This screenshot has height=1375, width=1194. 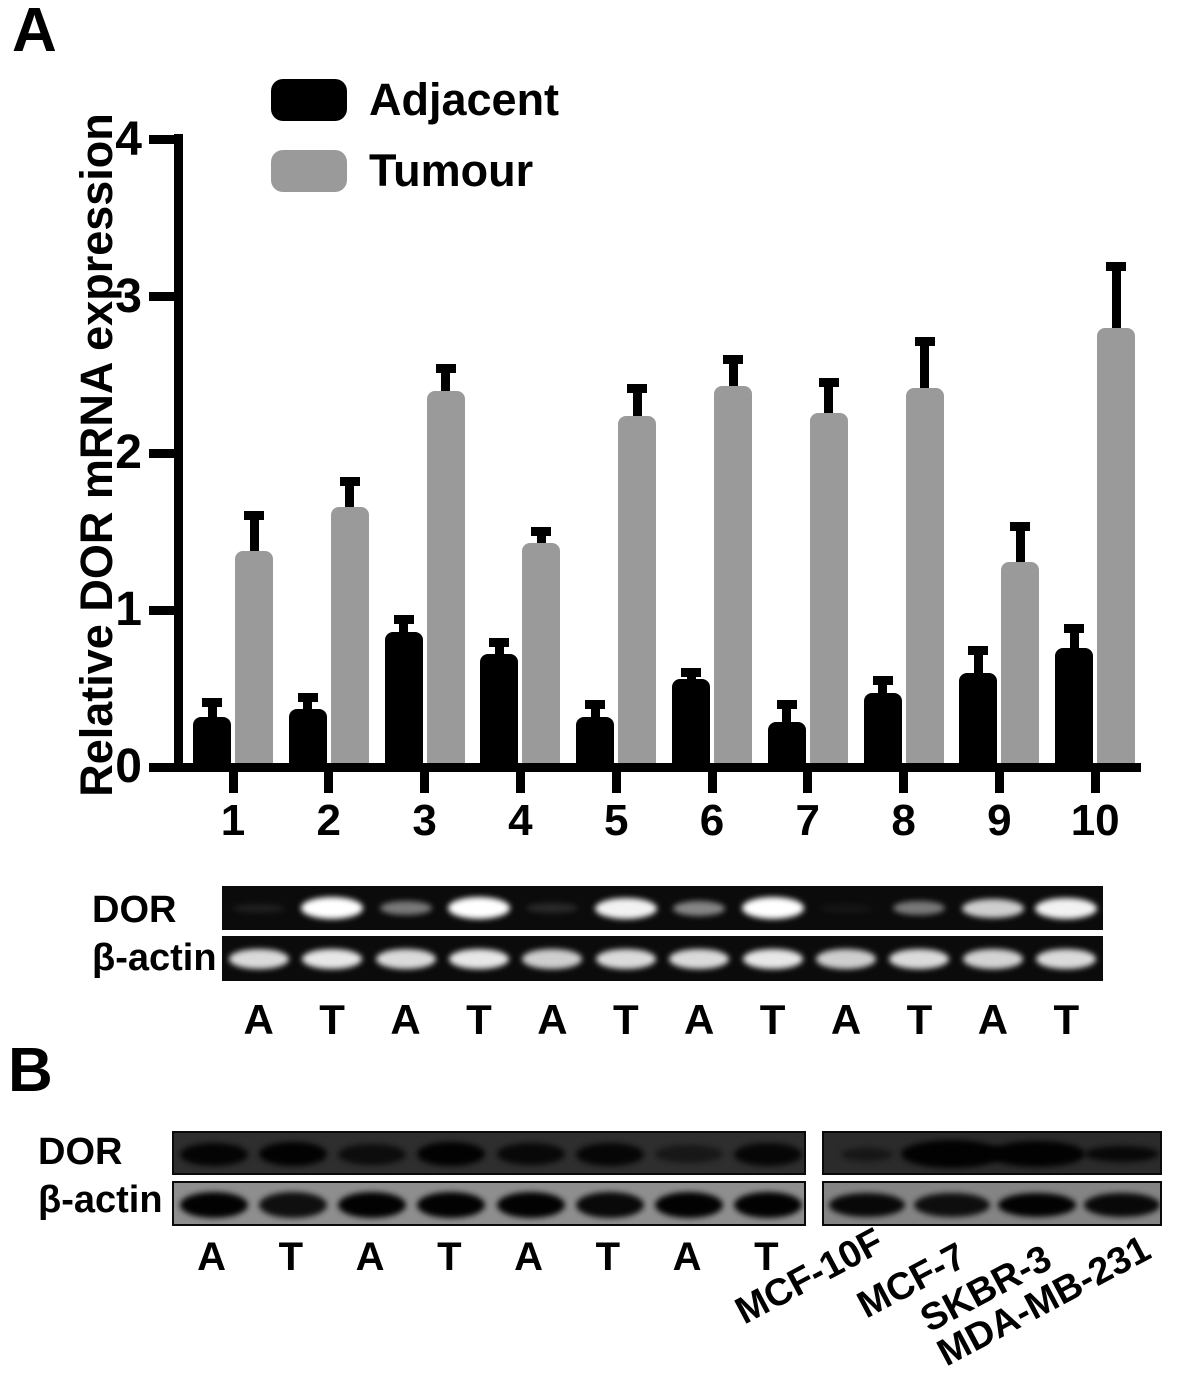 I want to click on panel-b-row-label-dor: DOR, so click(x=80, y=1152).